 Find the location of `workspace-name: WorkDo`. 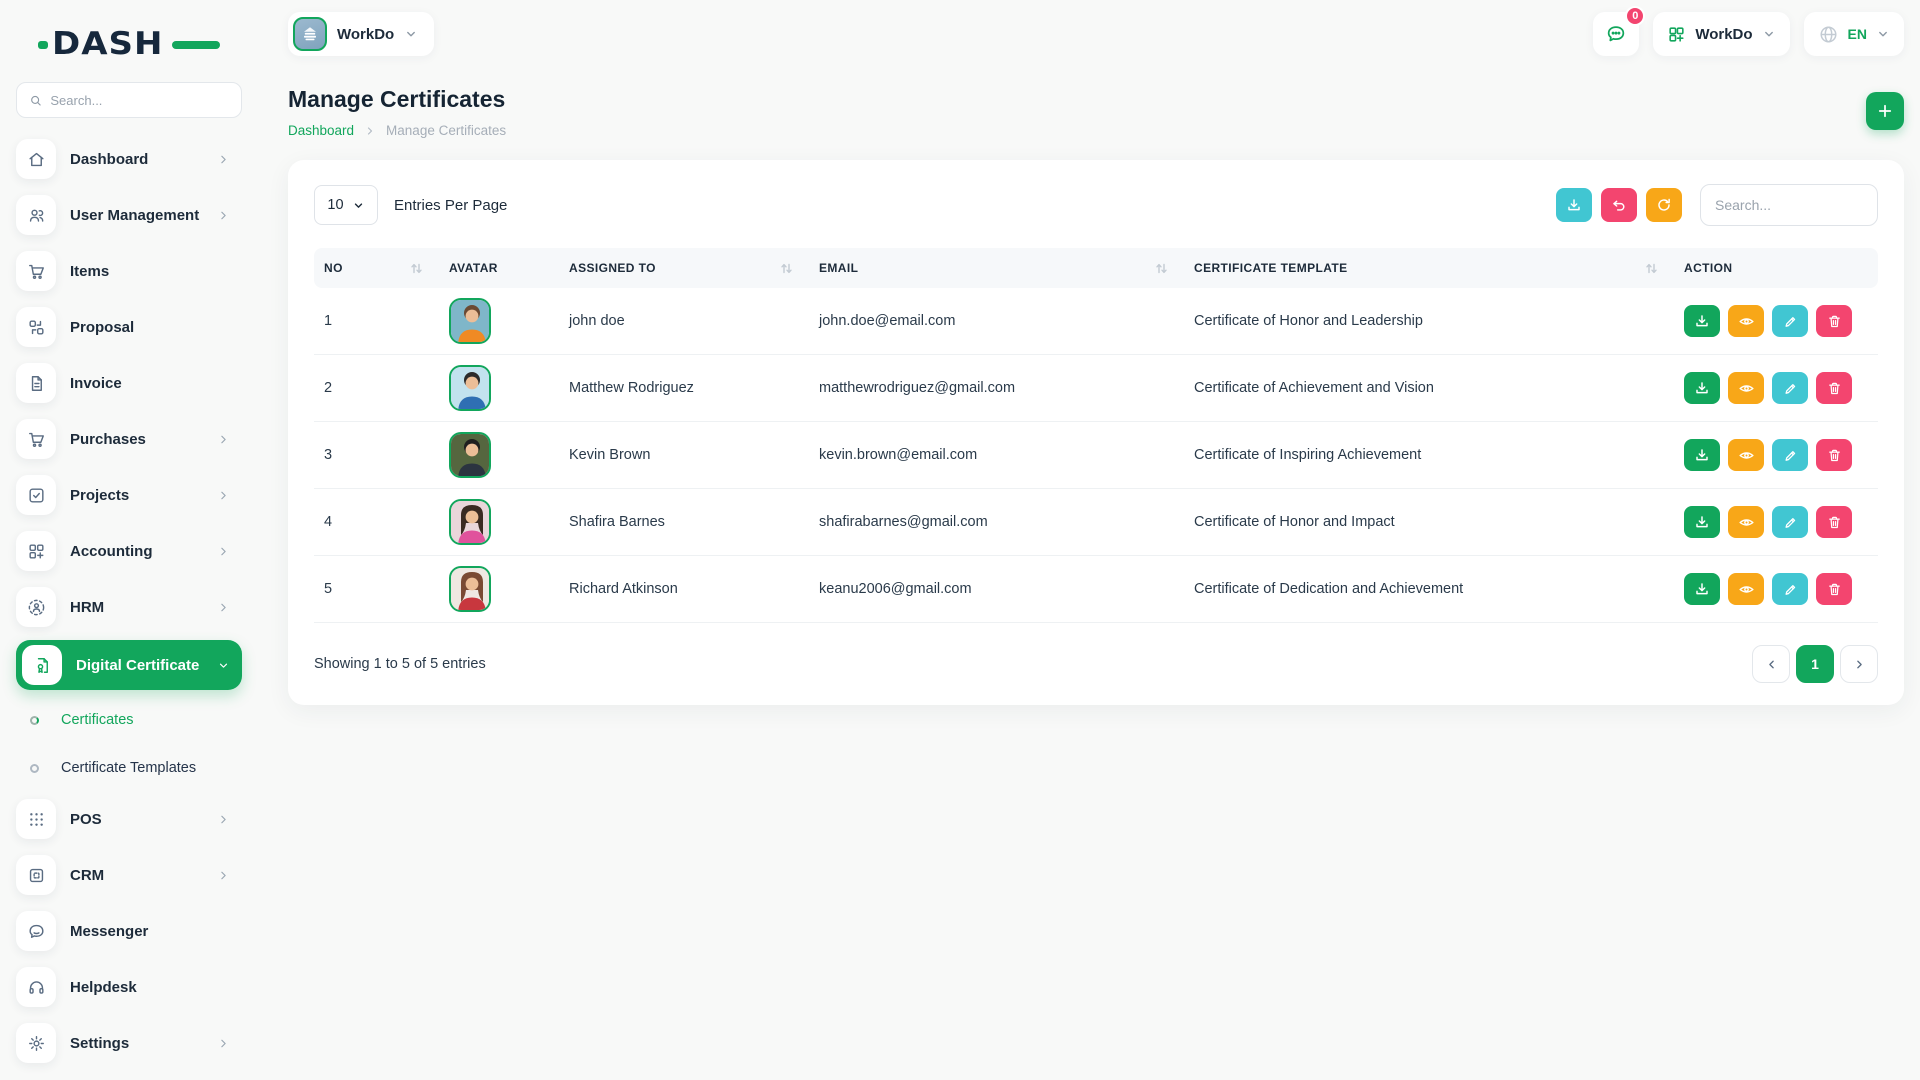

workspace-name: WorkDo is located at coordinates (1724, 34).